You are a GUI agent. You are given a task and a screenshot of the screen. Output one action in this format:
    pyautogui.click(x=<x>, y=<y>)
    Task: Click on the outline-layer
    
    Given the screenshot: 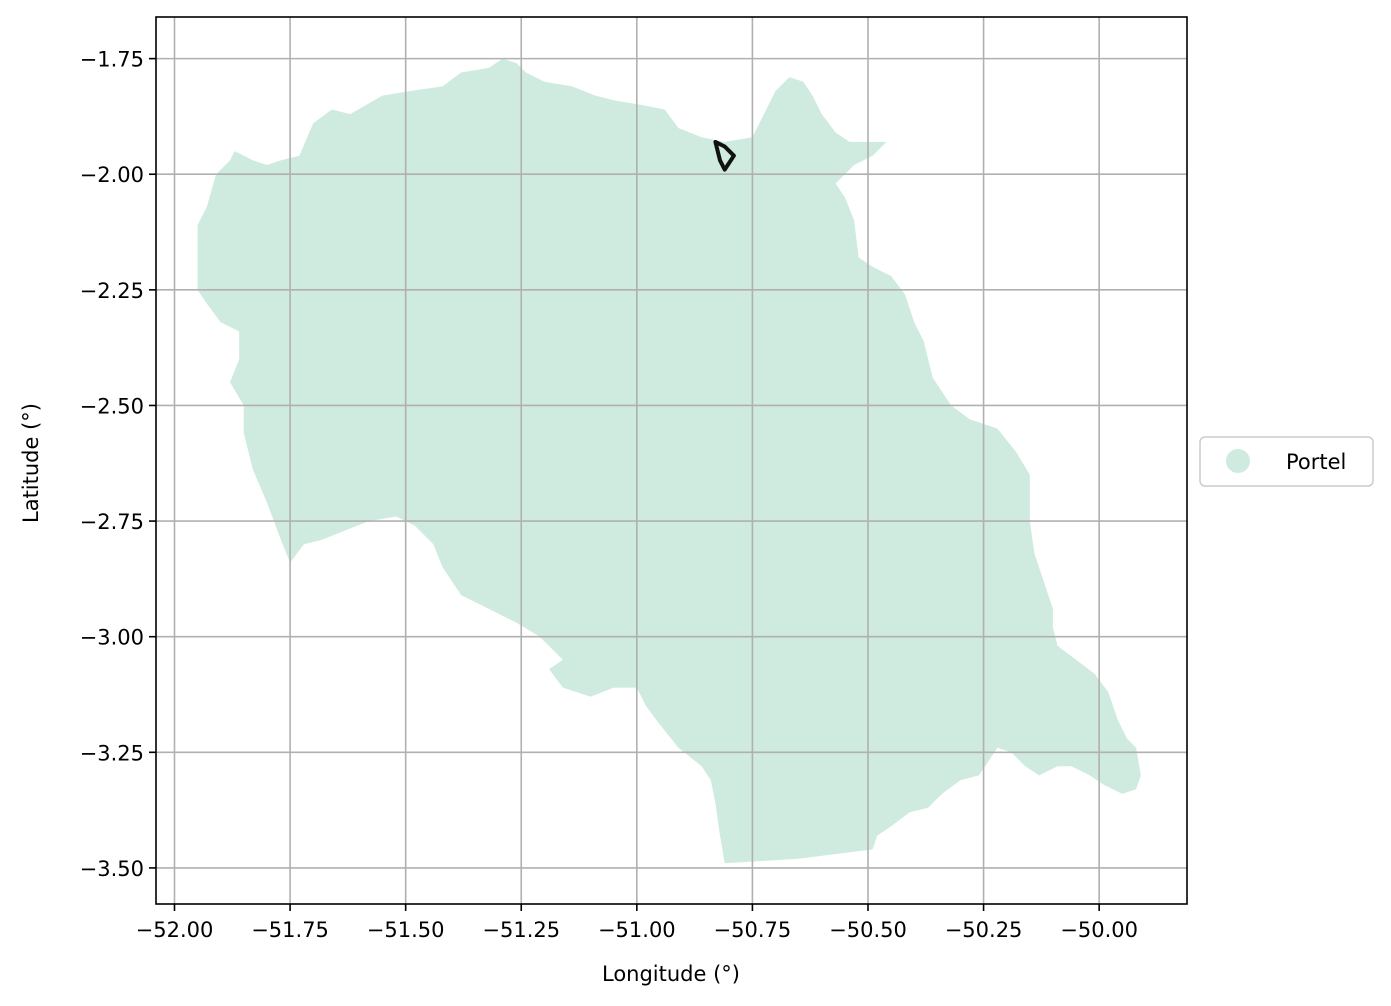 What is the action you would take?
    pyautogui.click(x=724, y=155)
    